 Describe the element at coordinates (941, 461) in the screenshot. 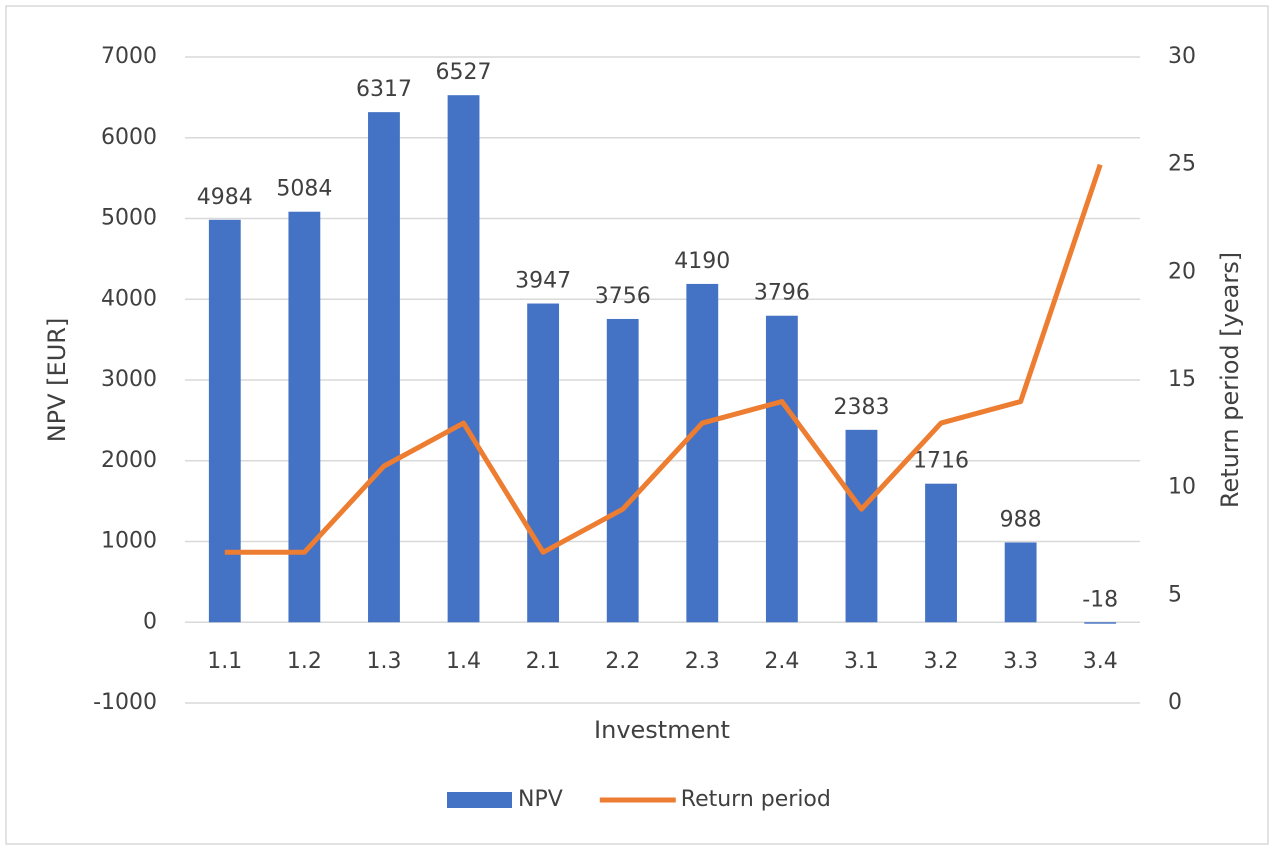

I see `data-label: 1716` at that location.